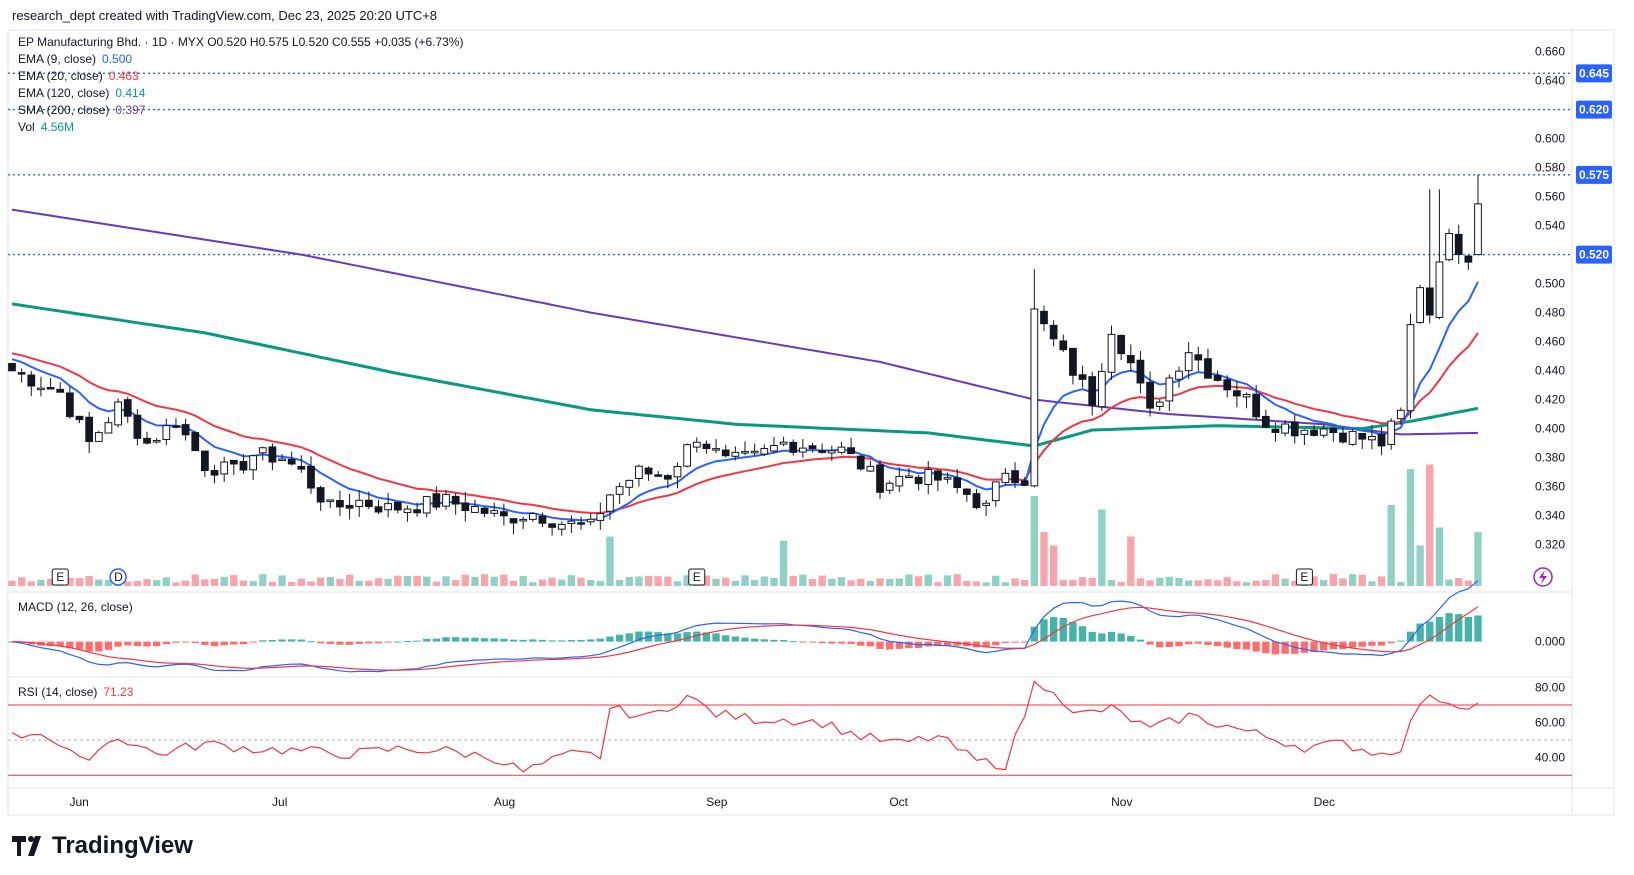 The width and height of the screenshot is (1634, 875). I want to click on legend-ema9: EMA (9, close) 0.500, so click(75, 59).